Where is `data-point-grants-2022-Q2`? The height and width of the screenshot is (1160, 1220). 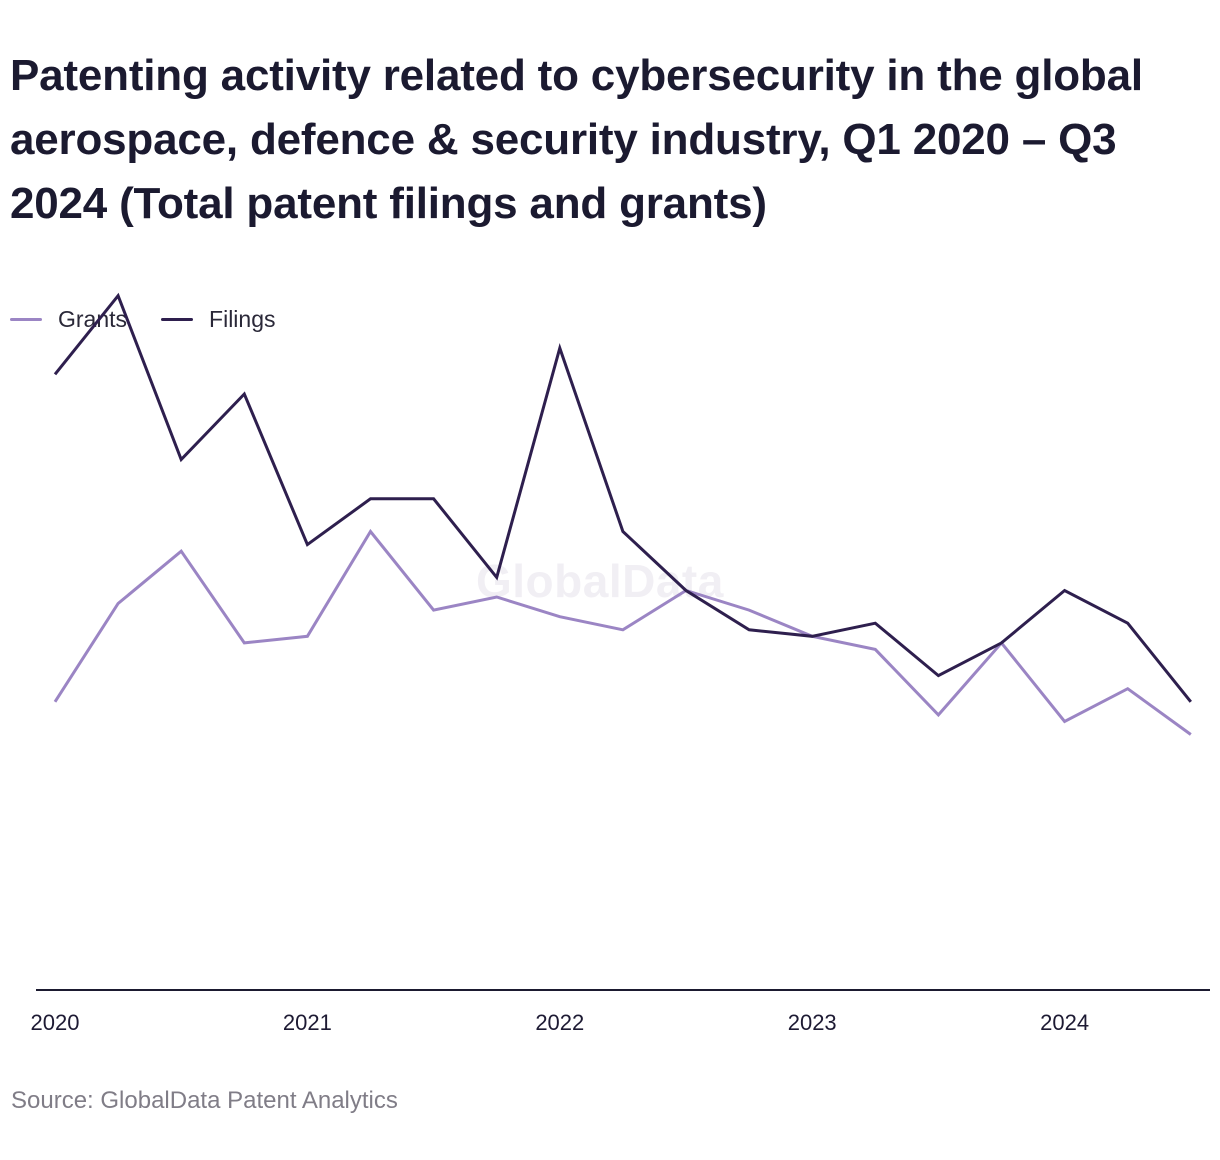 data-point-grants-2022-Q2 is located at coordinates (622, 629).